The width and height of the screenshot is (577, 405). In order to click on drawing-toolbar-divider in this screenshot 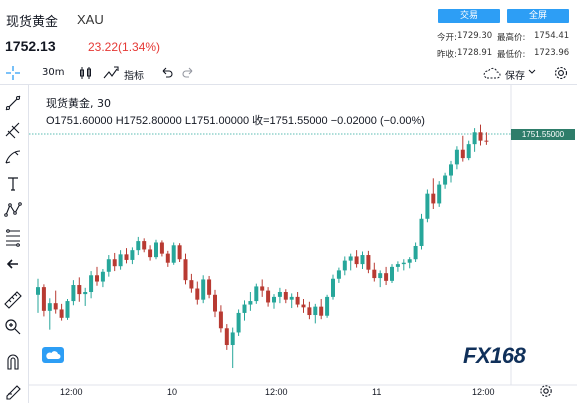, I will do `click(28, 243)`.